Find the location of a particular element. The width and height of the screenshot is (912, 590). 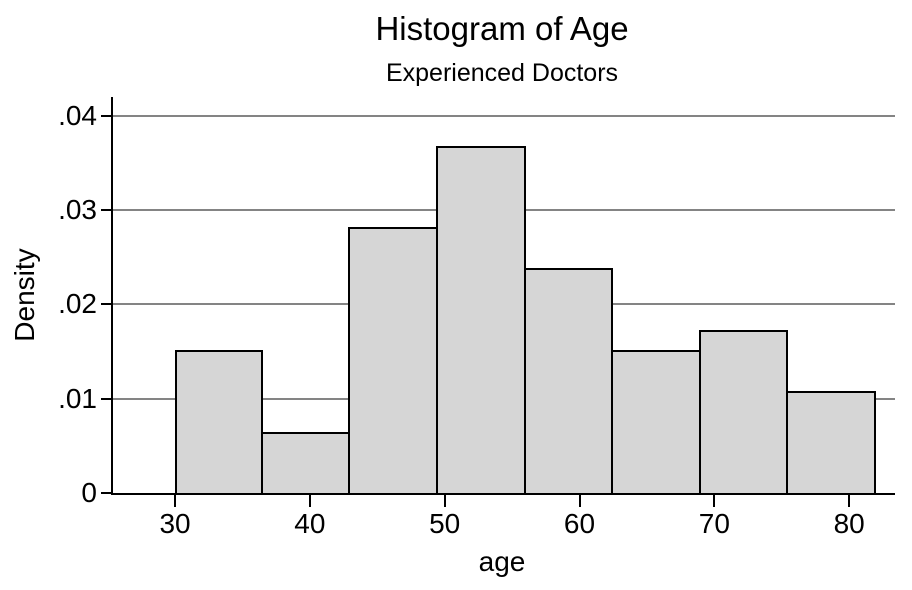

y-axis-title: Density is located at coordinates (24, 295).